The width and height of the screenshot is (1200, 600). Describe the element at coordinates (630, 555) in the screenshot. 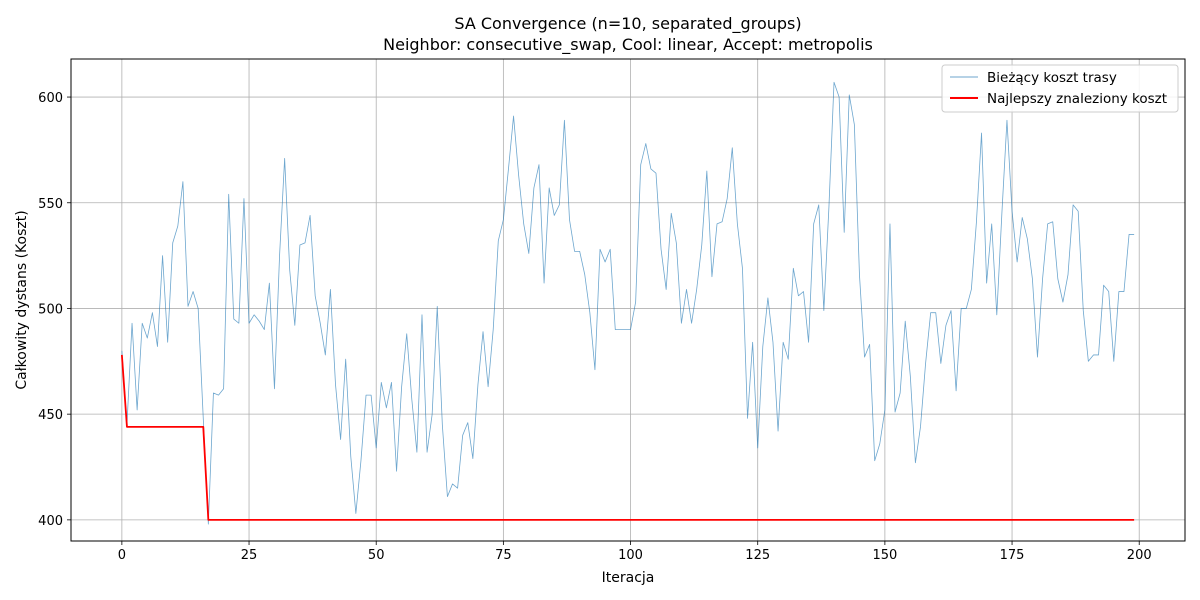

I see `x-tick-label: 100` at that location.